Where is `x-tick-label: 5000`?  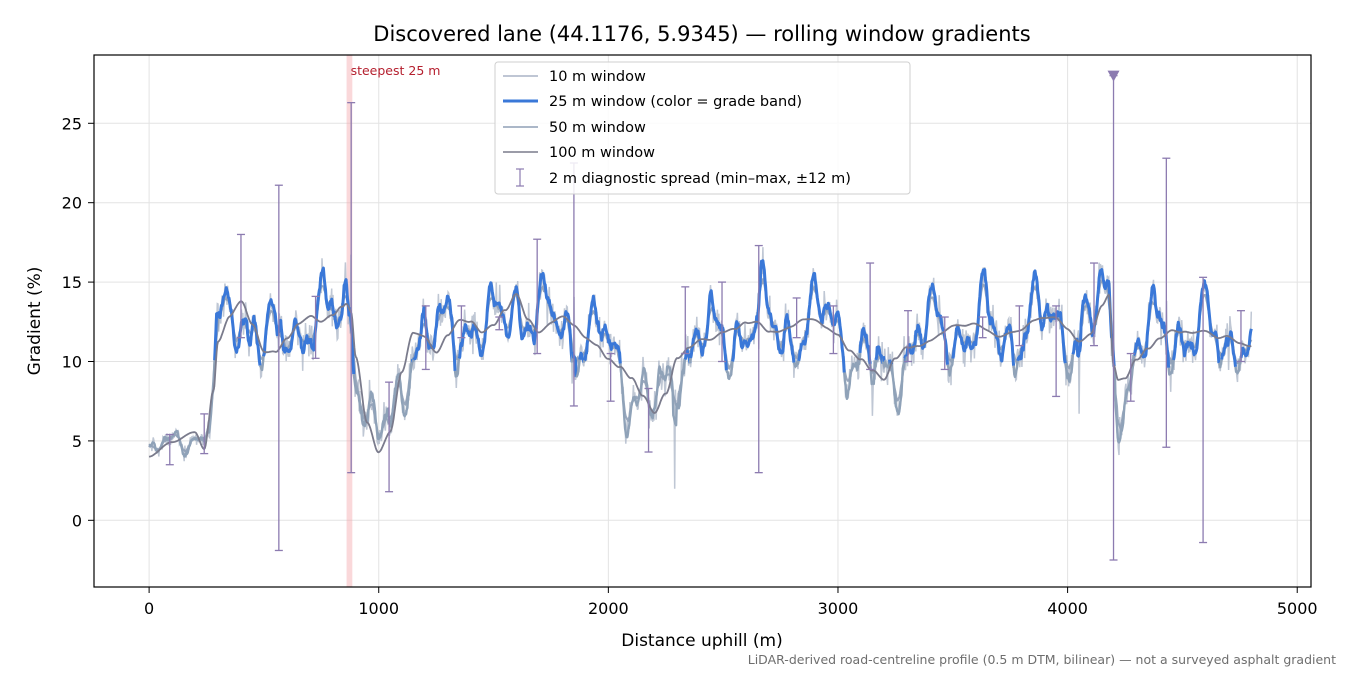 x-tick-label: 5000 is located at coordinates (1297, 608).